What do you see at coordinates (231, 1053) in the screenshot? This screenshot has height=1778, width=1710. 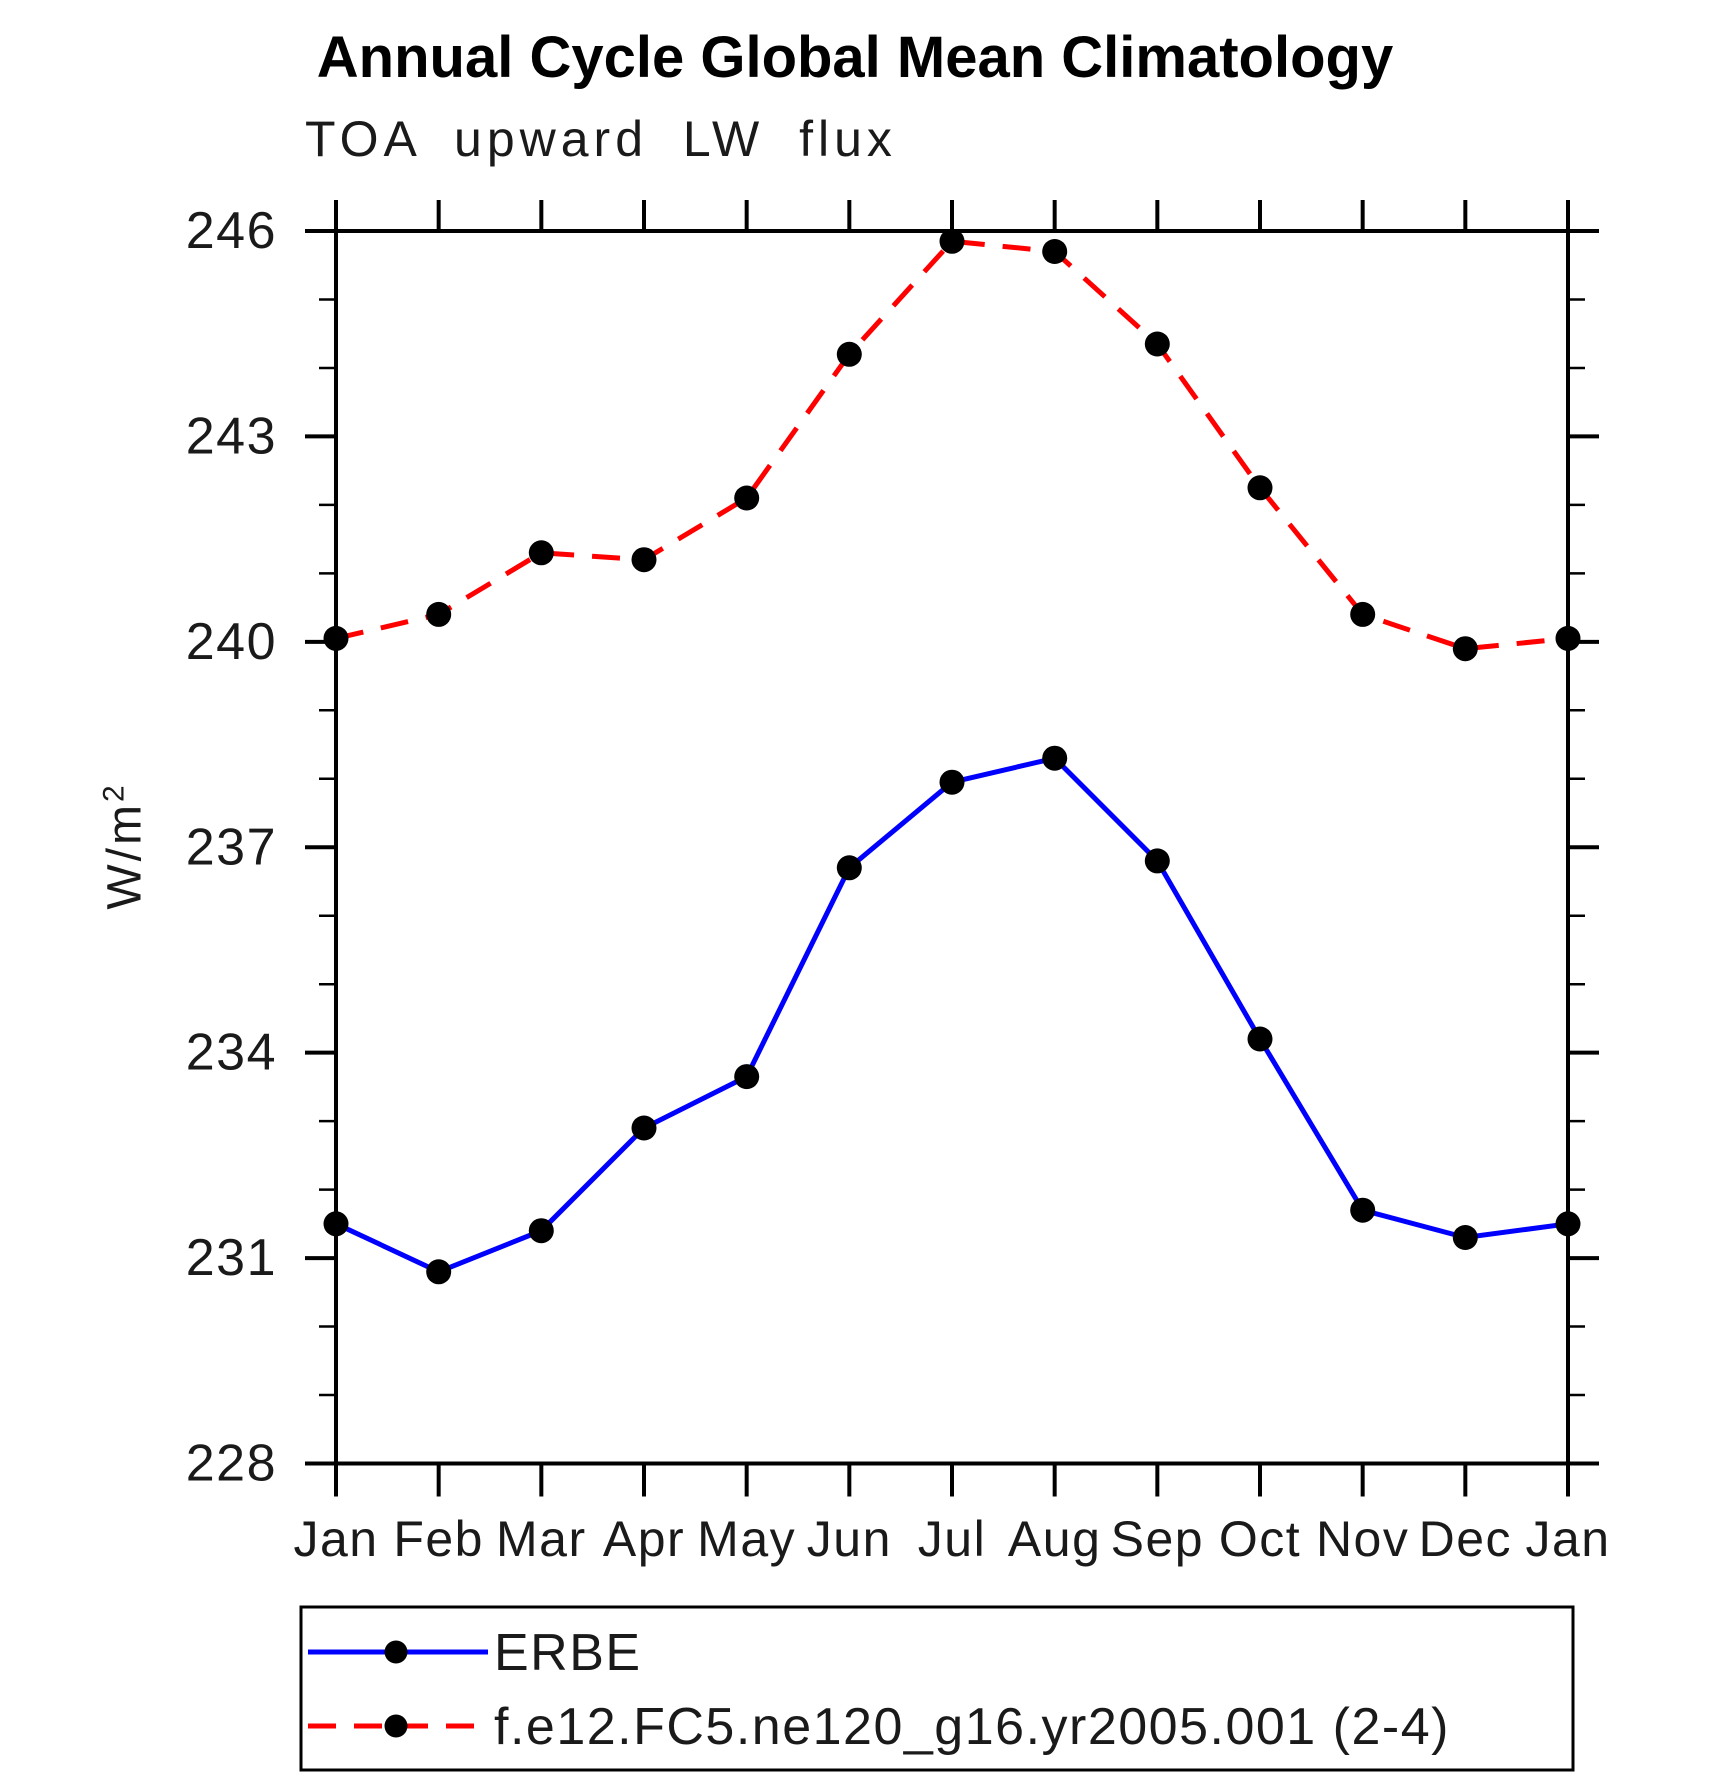 I see `y-axis-tick-label: 234` at bounding box center [231, 1053].